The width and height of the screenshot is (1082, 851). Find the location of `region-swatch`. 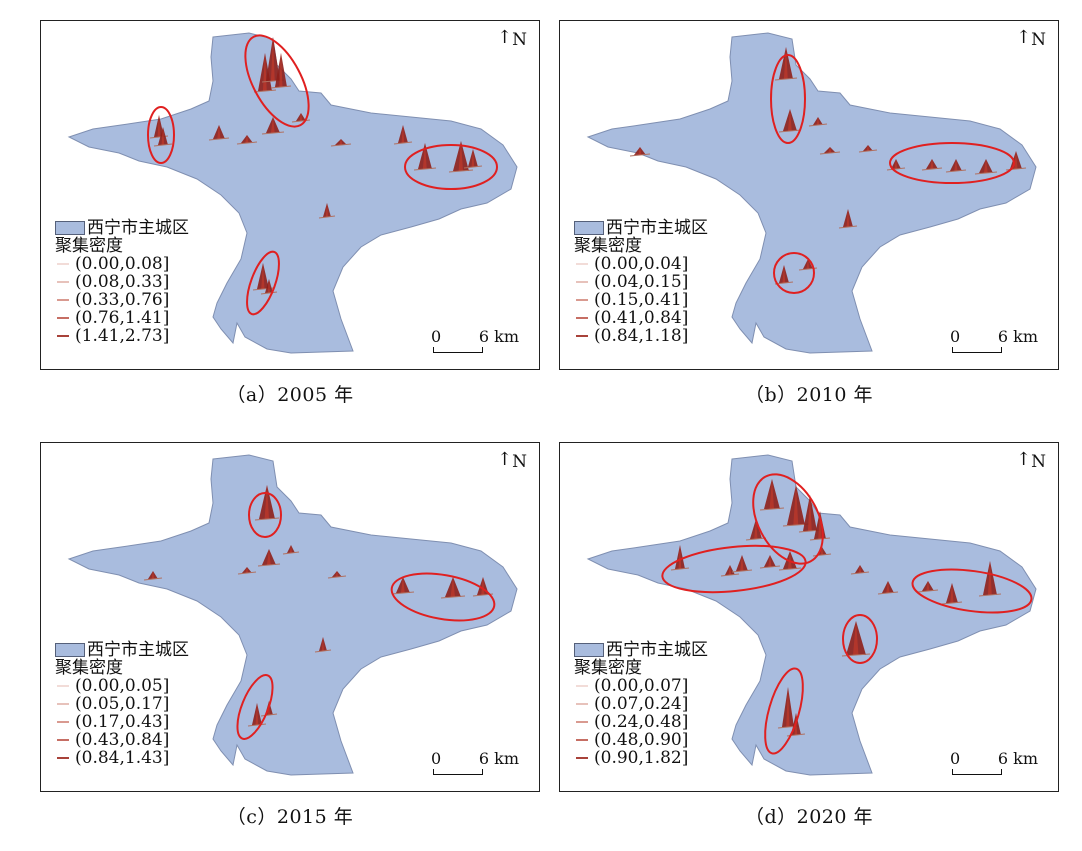

region-swatch is located at coordinates (70, 228).